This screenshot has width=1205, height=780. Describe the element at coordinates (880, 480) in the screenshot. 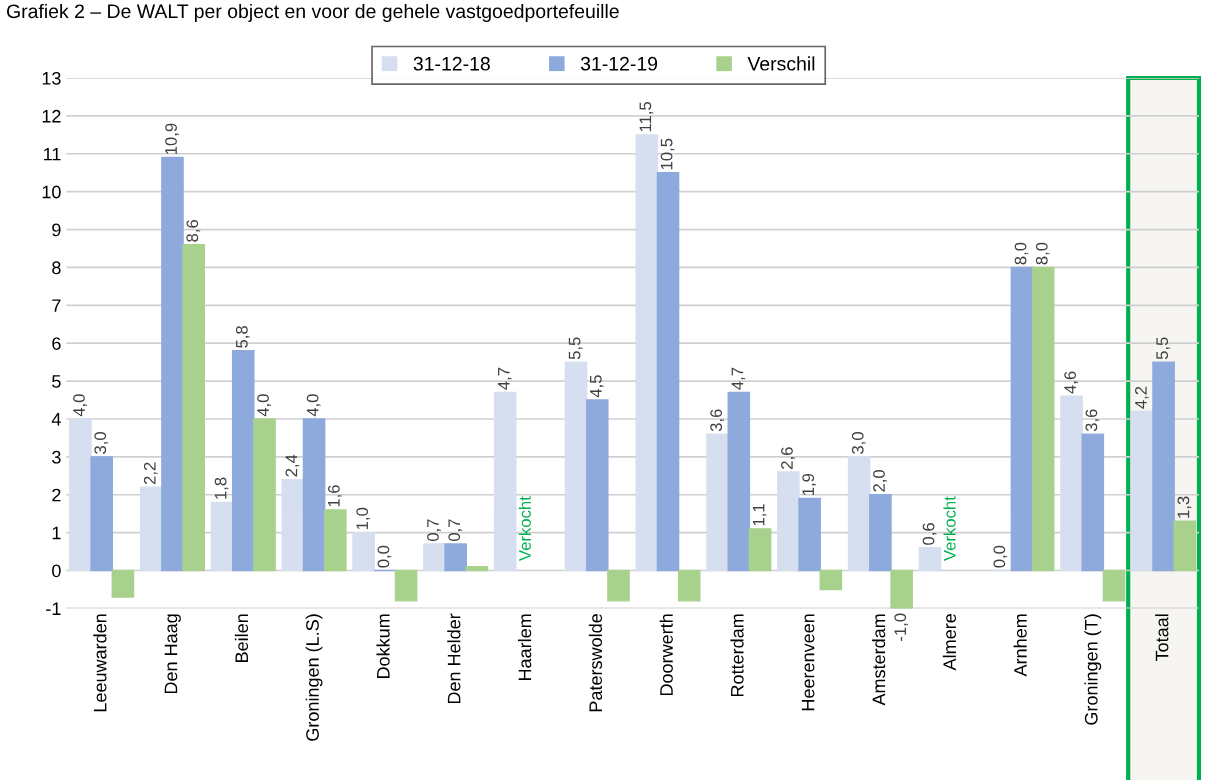

I see `data-label: 2,0` at that location.